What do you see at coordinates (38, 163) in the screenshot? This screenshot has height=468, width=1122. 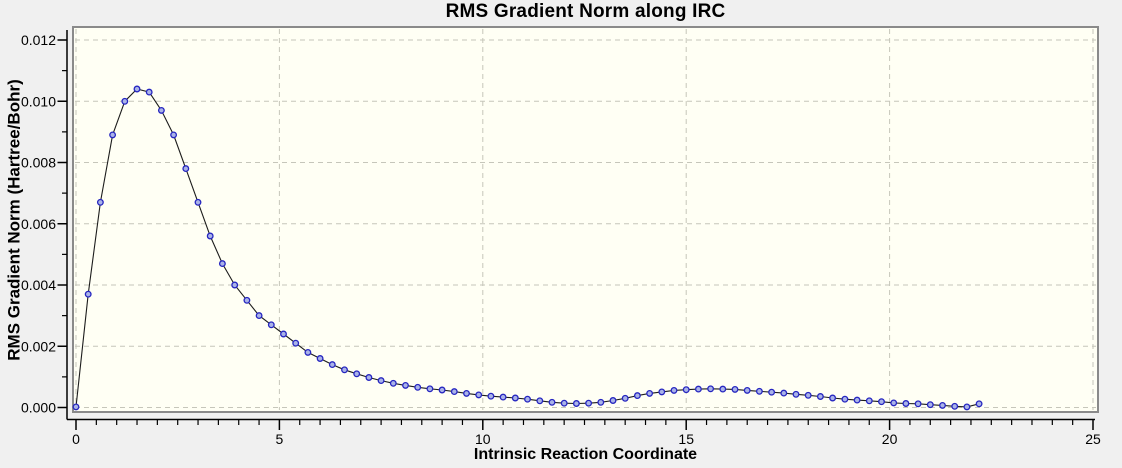 I see `y-tick-label: 0.008` at bounding box center [38, 163].